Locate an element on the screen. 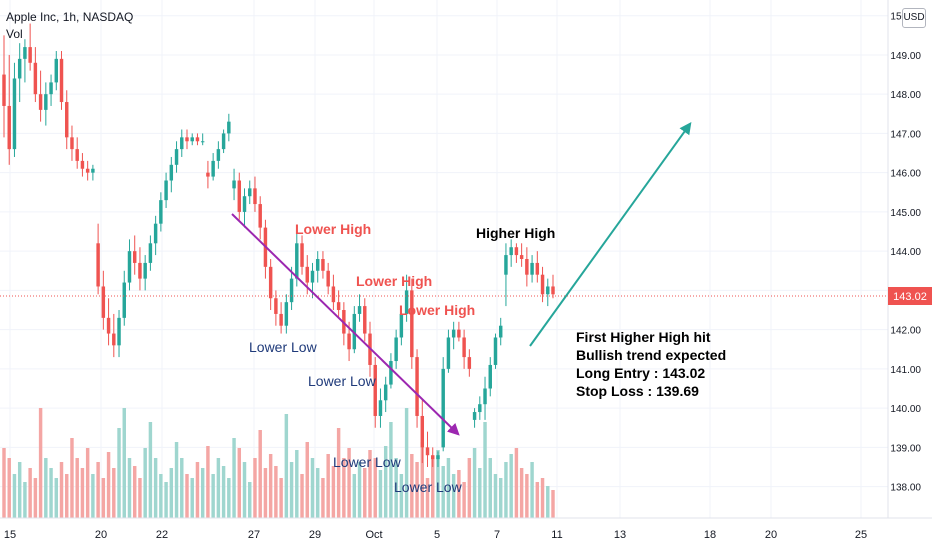  downtrend-arrow is located at coordinates (345, 324).